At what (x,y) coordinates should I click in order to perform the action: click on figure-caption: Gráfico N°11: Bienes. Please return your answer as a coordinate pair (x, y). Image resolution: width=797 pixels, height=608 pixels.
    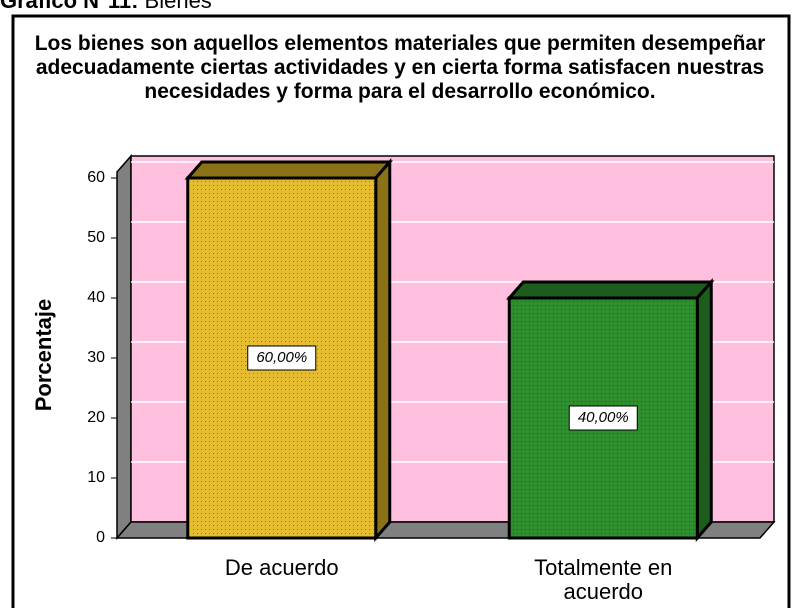
    Looking at the image, I should click on (106, 7).